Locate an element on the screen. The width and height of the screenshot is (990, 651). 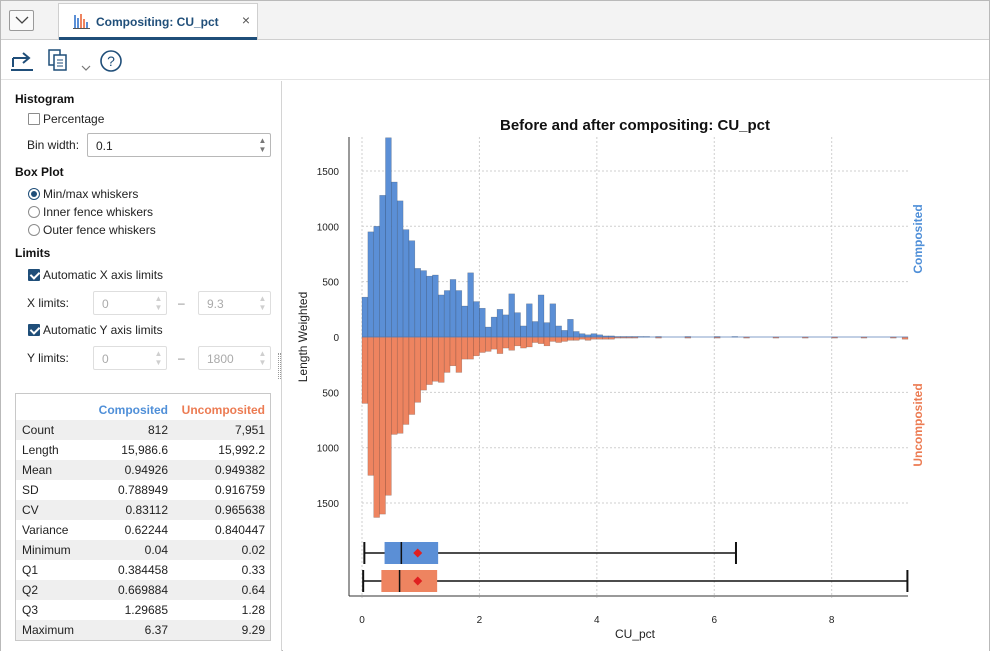
composited-value-cell: 1.29685 is located at coordinates (146, 610).